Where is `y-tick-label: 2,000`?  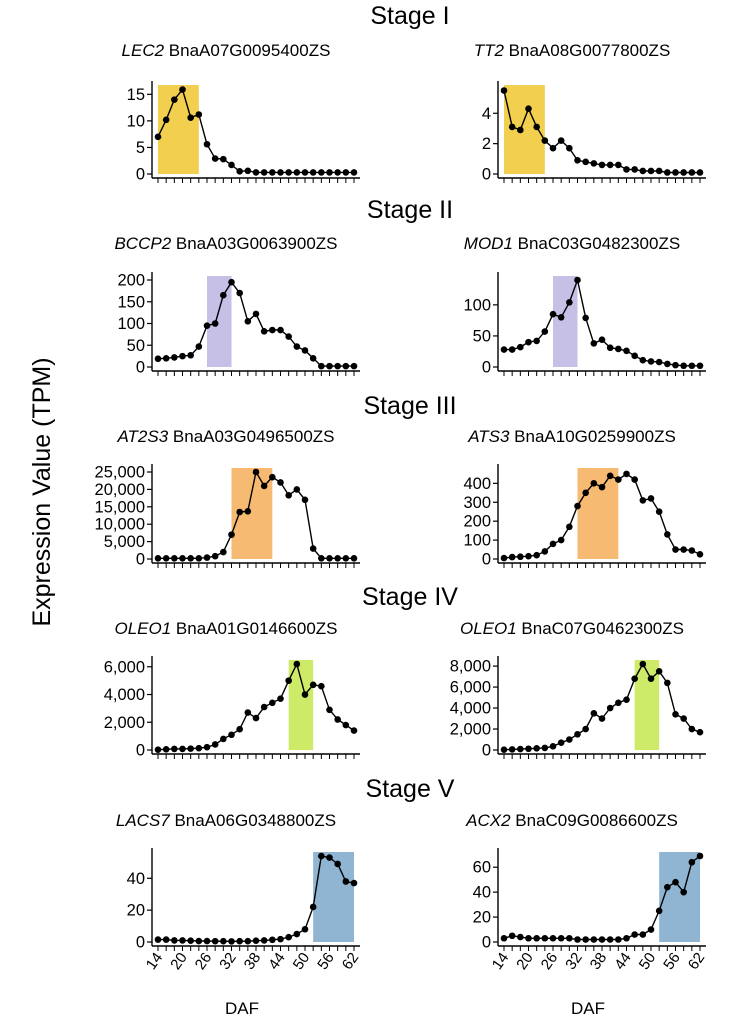 y-tick-label: 2,000 is located at coordinates (124, 723).